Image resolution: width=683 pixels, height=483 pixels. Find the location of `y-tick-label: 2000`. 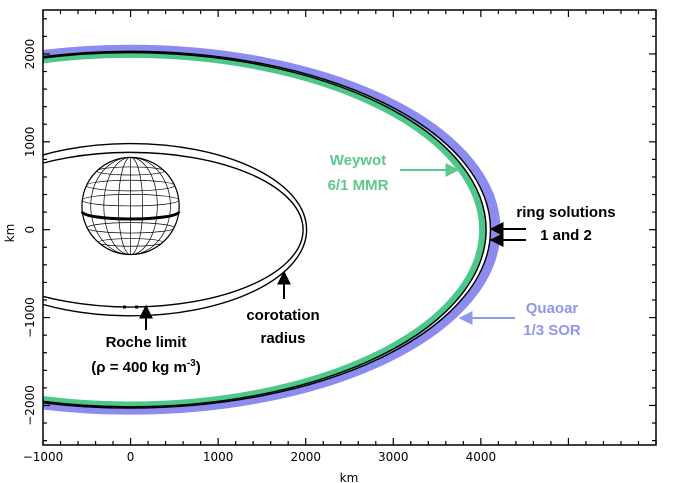

y-tick-label: 2000 is located at coordinates (30, 54).